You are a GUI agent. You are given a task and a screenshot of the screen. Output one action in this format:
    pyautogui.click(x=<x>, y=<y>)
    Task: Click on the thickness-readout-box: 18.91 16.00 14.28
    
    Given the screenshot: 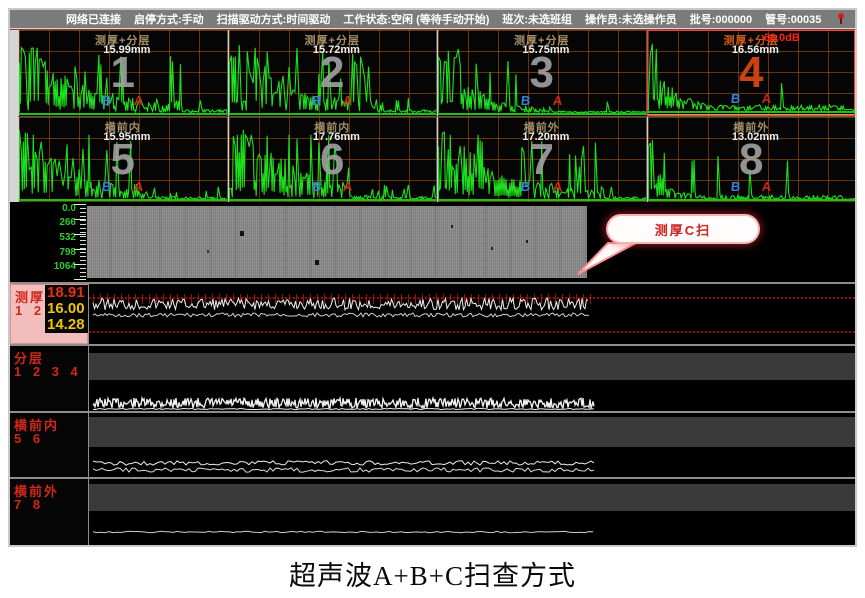 What is the action you would take?
    pyautogui.click(x=67, y=309)
    